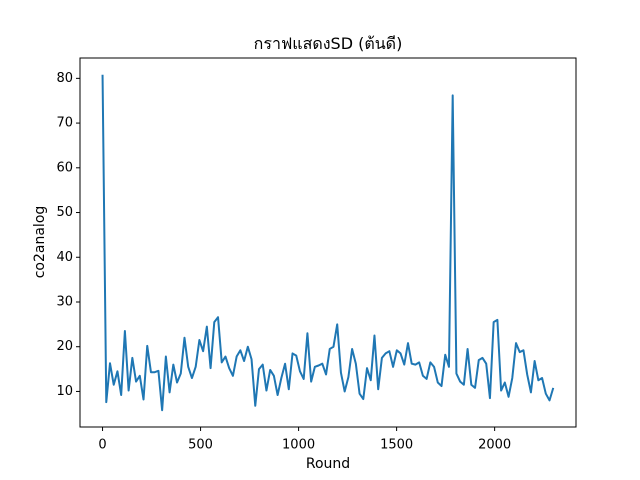  What do you see at coordinates (40, 242) in the screenshot?
I see `y-axis-label: co2analog` at bounding box center [40, 242].